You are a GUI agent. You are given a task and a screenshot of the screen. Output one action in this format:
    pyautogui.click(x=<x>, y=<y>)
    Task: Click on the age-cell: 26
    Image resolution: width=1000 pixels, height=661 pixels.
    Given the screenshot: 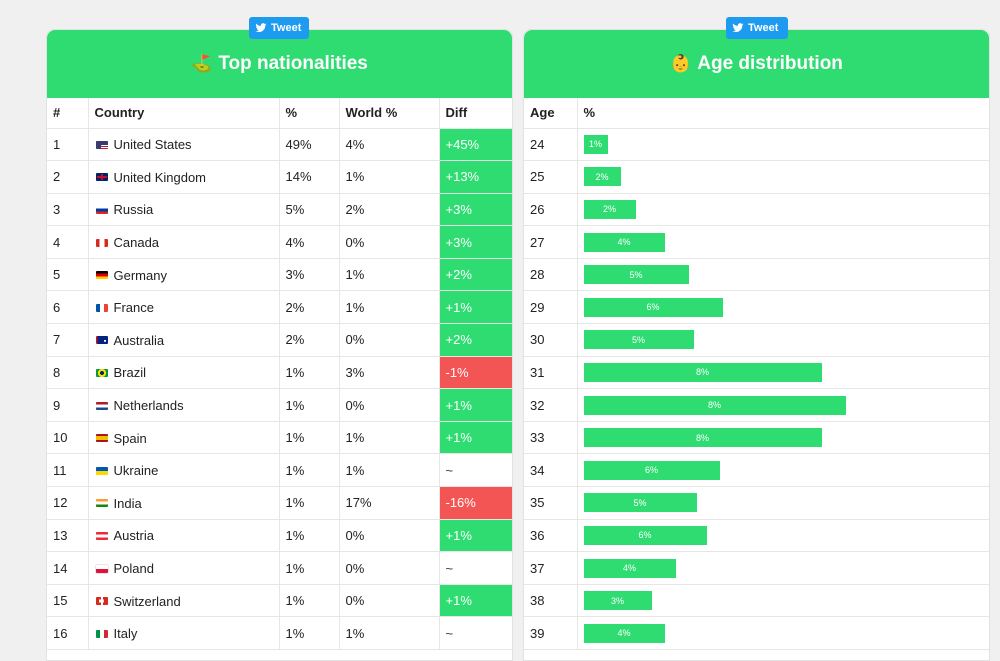 What is the action you would take?
    pyautogui.click(x=551, y=210)
    